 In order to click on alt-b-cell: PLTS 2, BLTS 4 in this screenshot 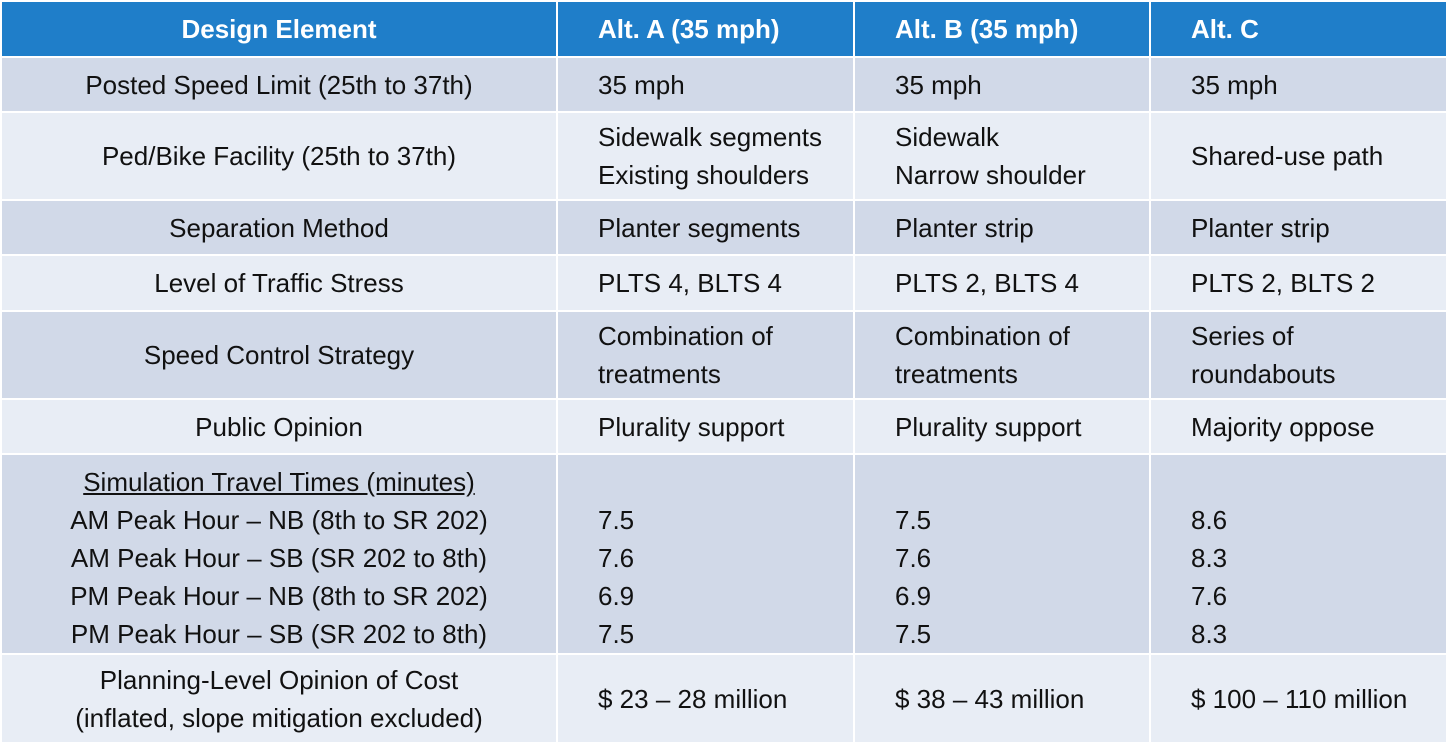, I will do `click(1002, 283)`.